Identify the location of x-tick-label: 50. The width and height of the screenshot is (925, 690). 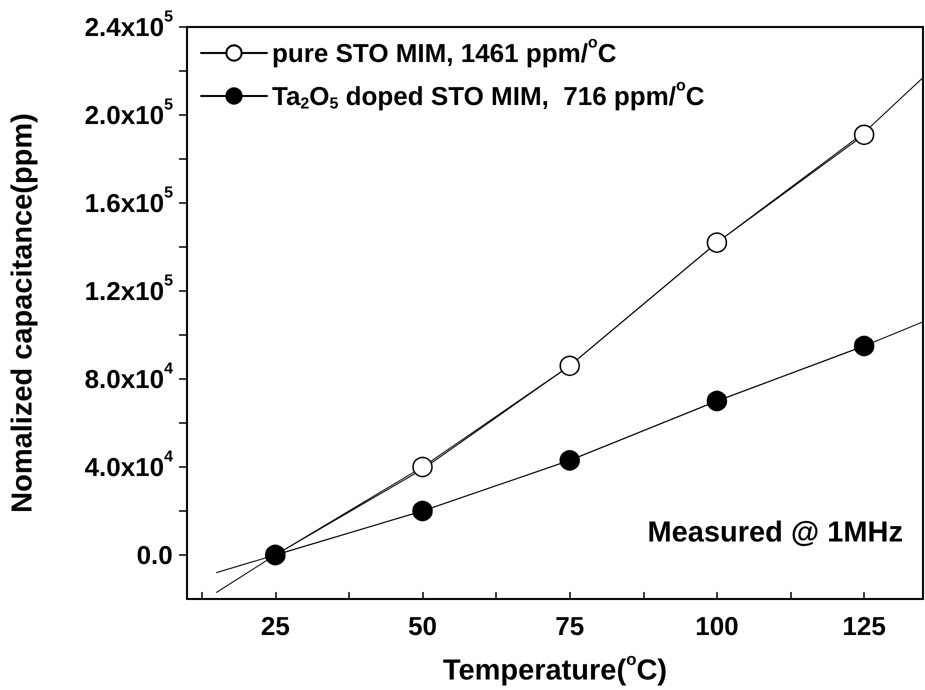
(422, 626).